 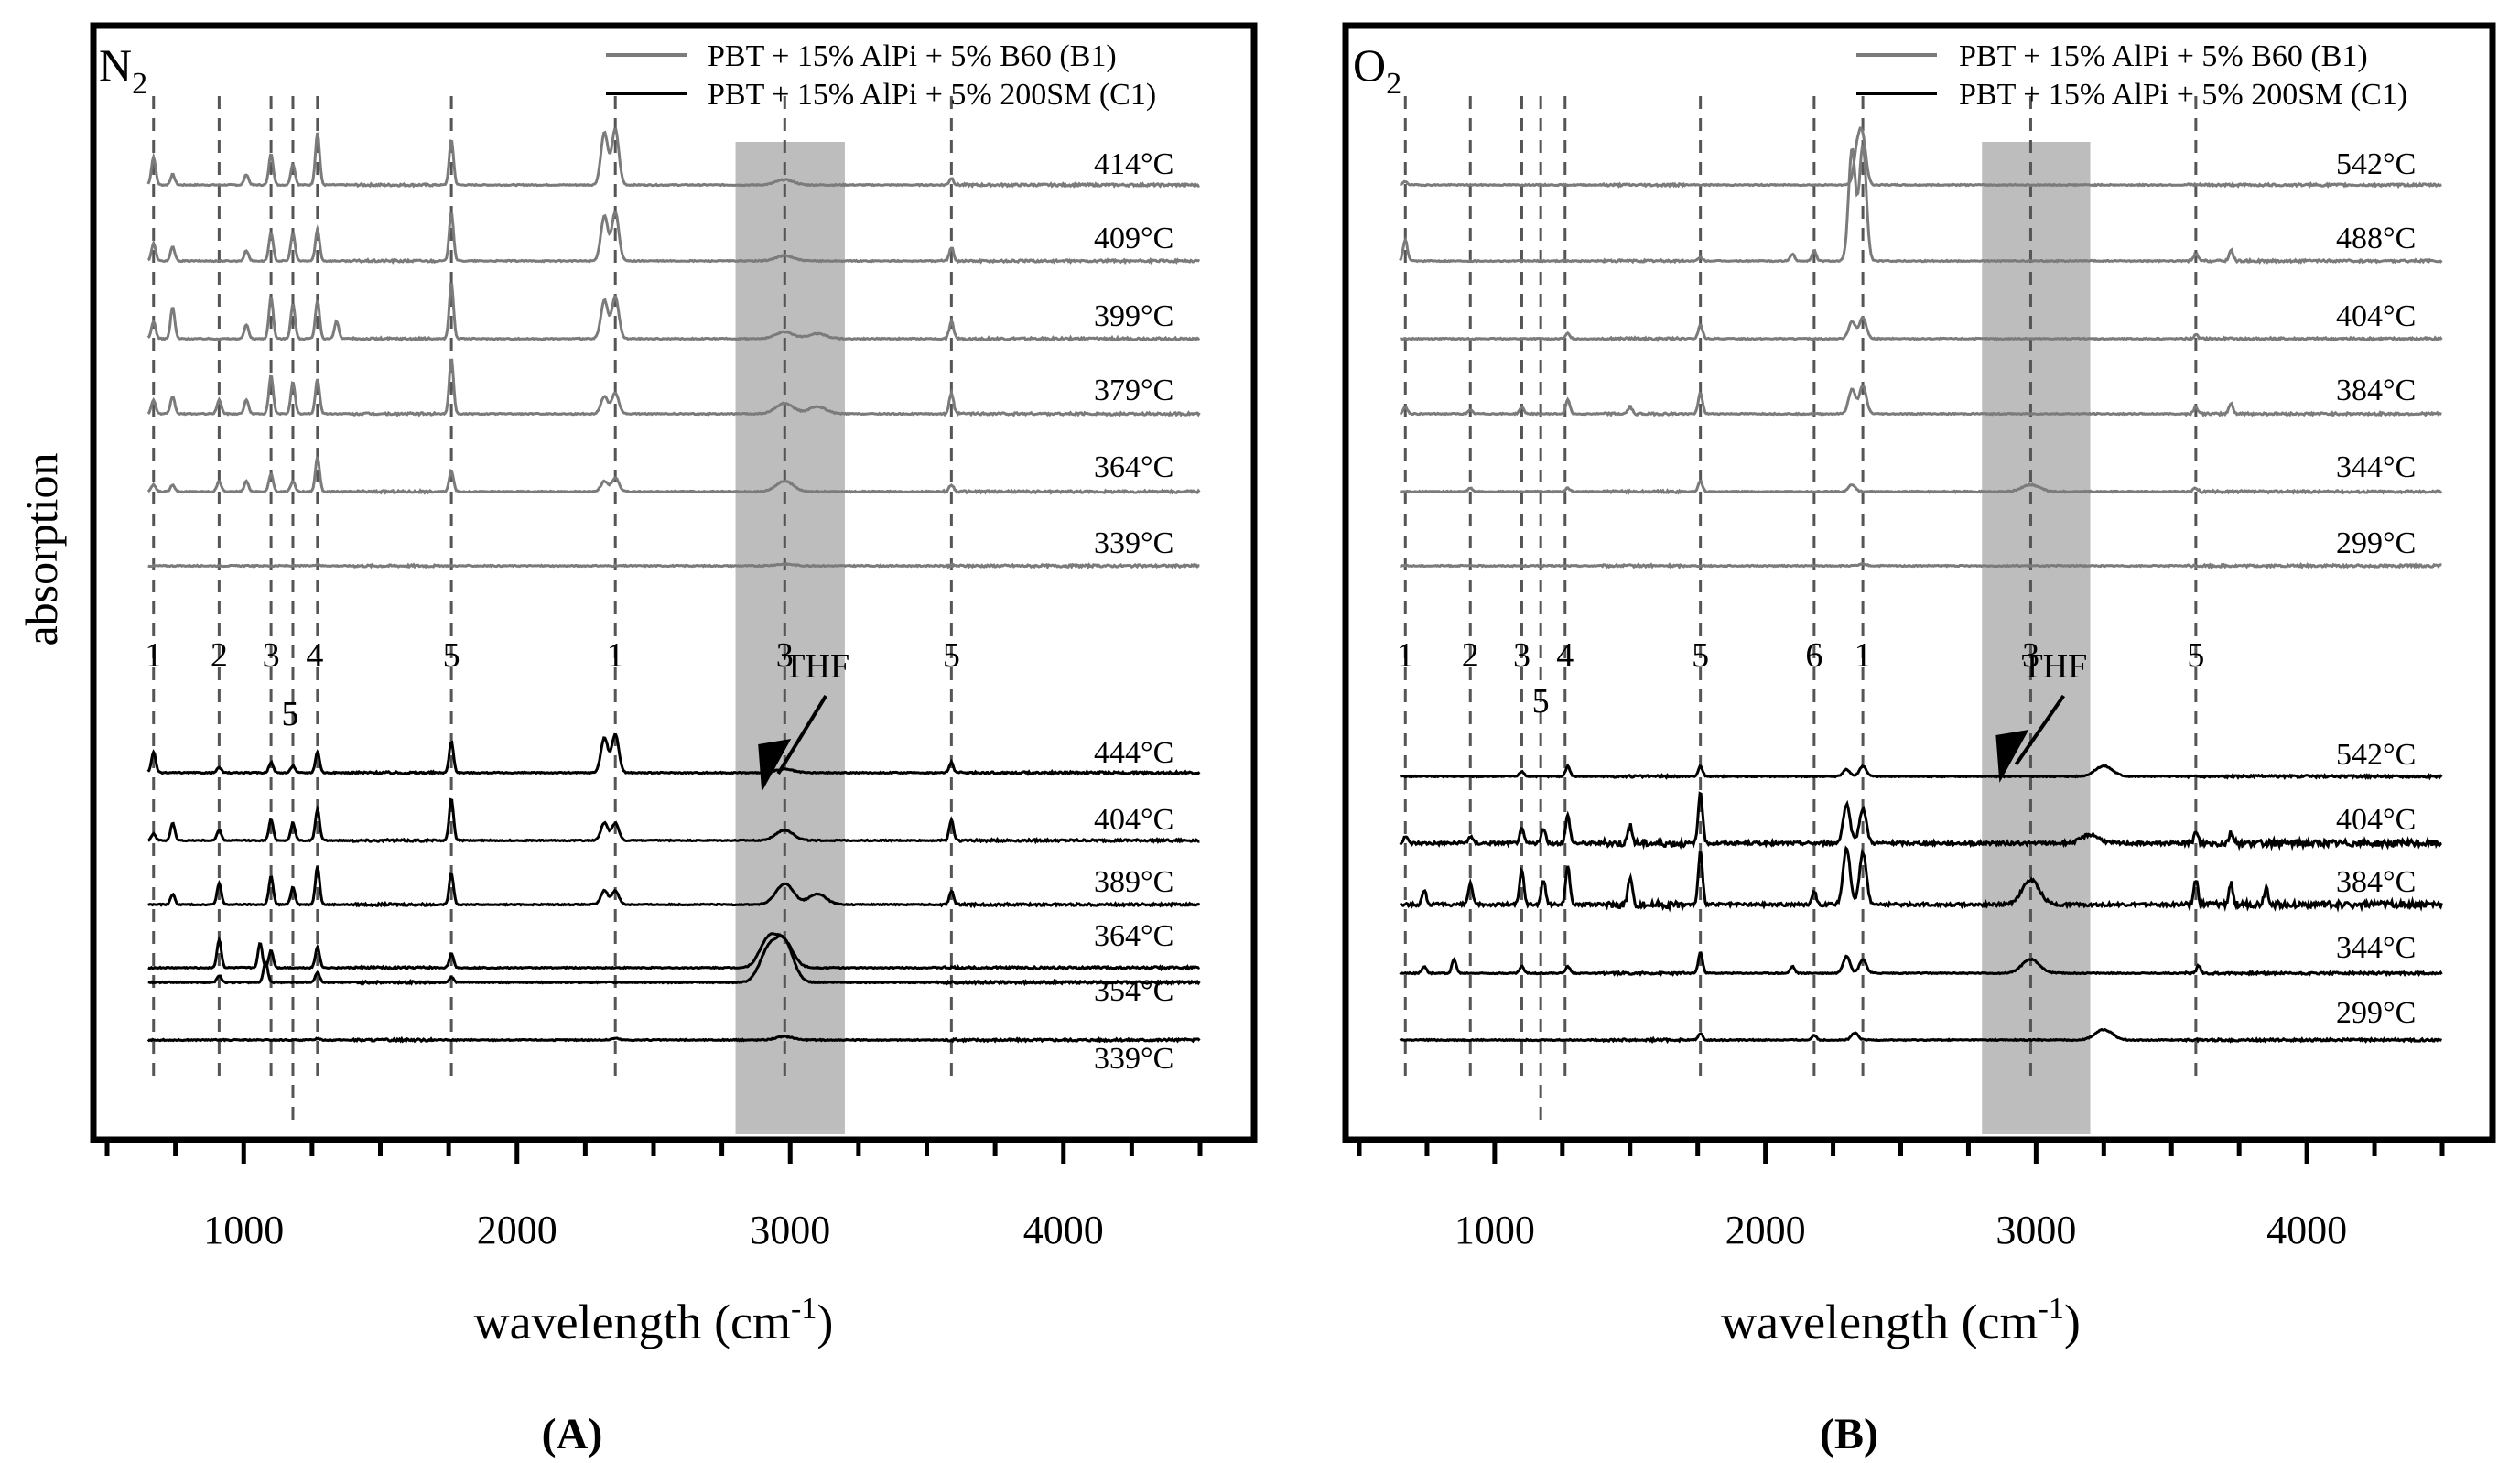 I want to click on temperature-label: 354°C, so click(x=1133, y=991).